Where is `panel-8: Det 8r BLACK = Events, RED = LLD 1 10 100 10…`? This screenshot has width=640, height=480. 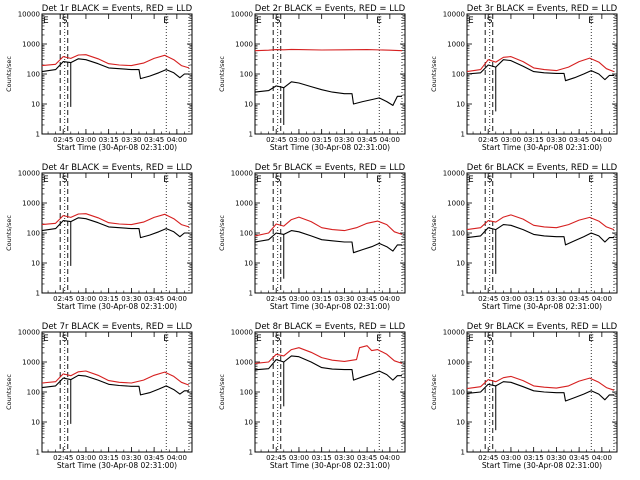
panel-8: Det 8r BLACK = Events, RED = LLD 1 10 100 10… is located at coordinates (312, 396).